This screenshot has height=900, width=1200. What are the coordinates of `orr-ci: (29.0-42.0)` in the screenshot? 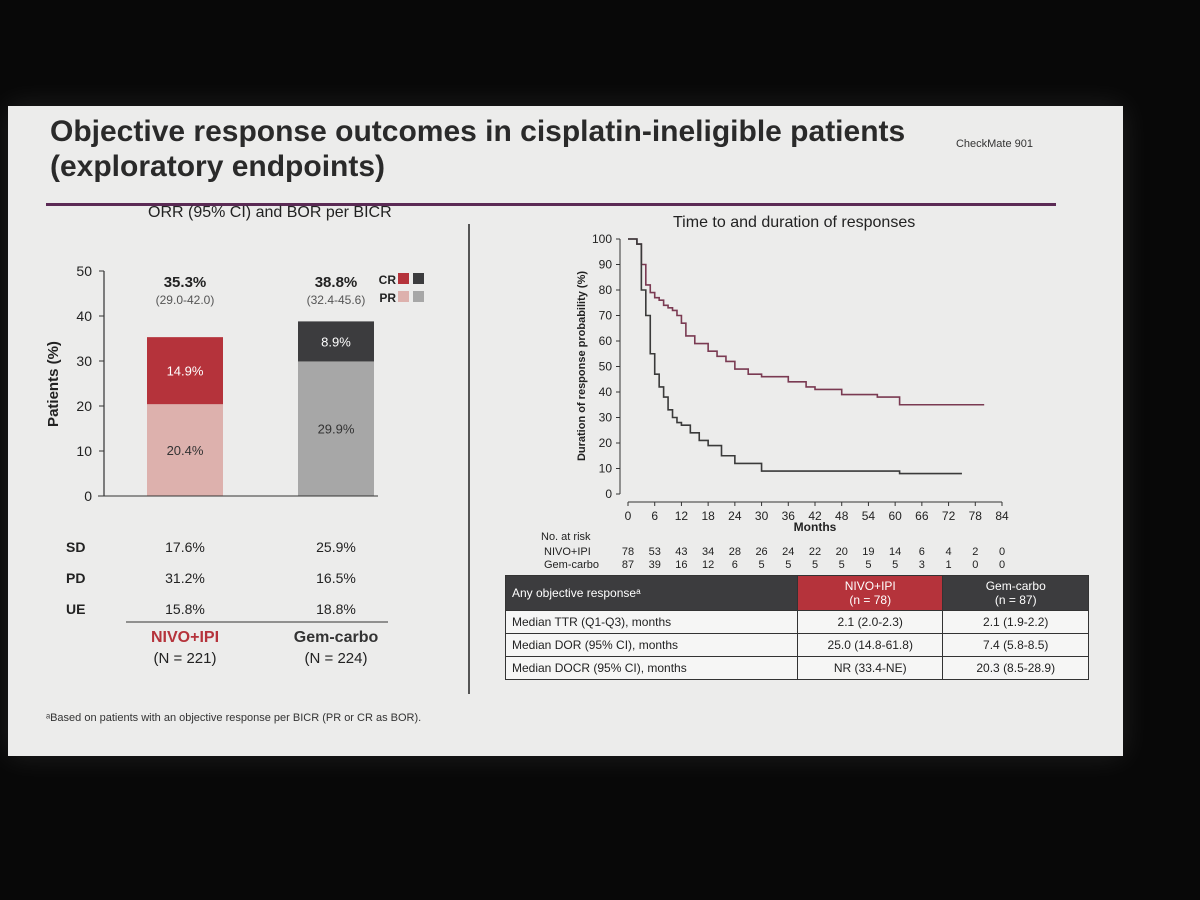 It's located at (185, 300).